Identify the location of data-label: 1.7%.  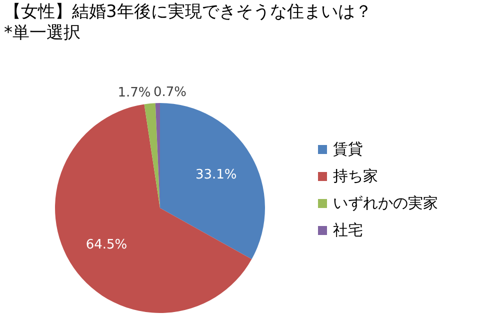
(134, 93).